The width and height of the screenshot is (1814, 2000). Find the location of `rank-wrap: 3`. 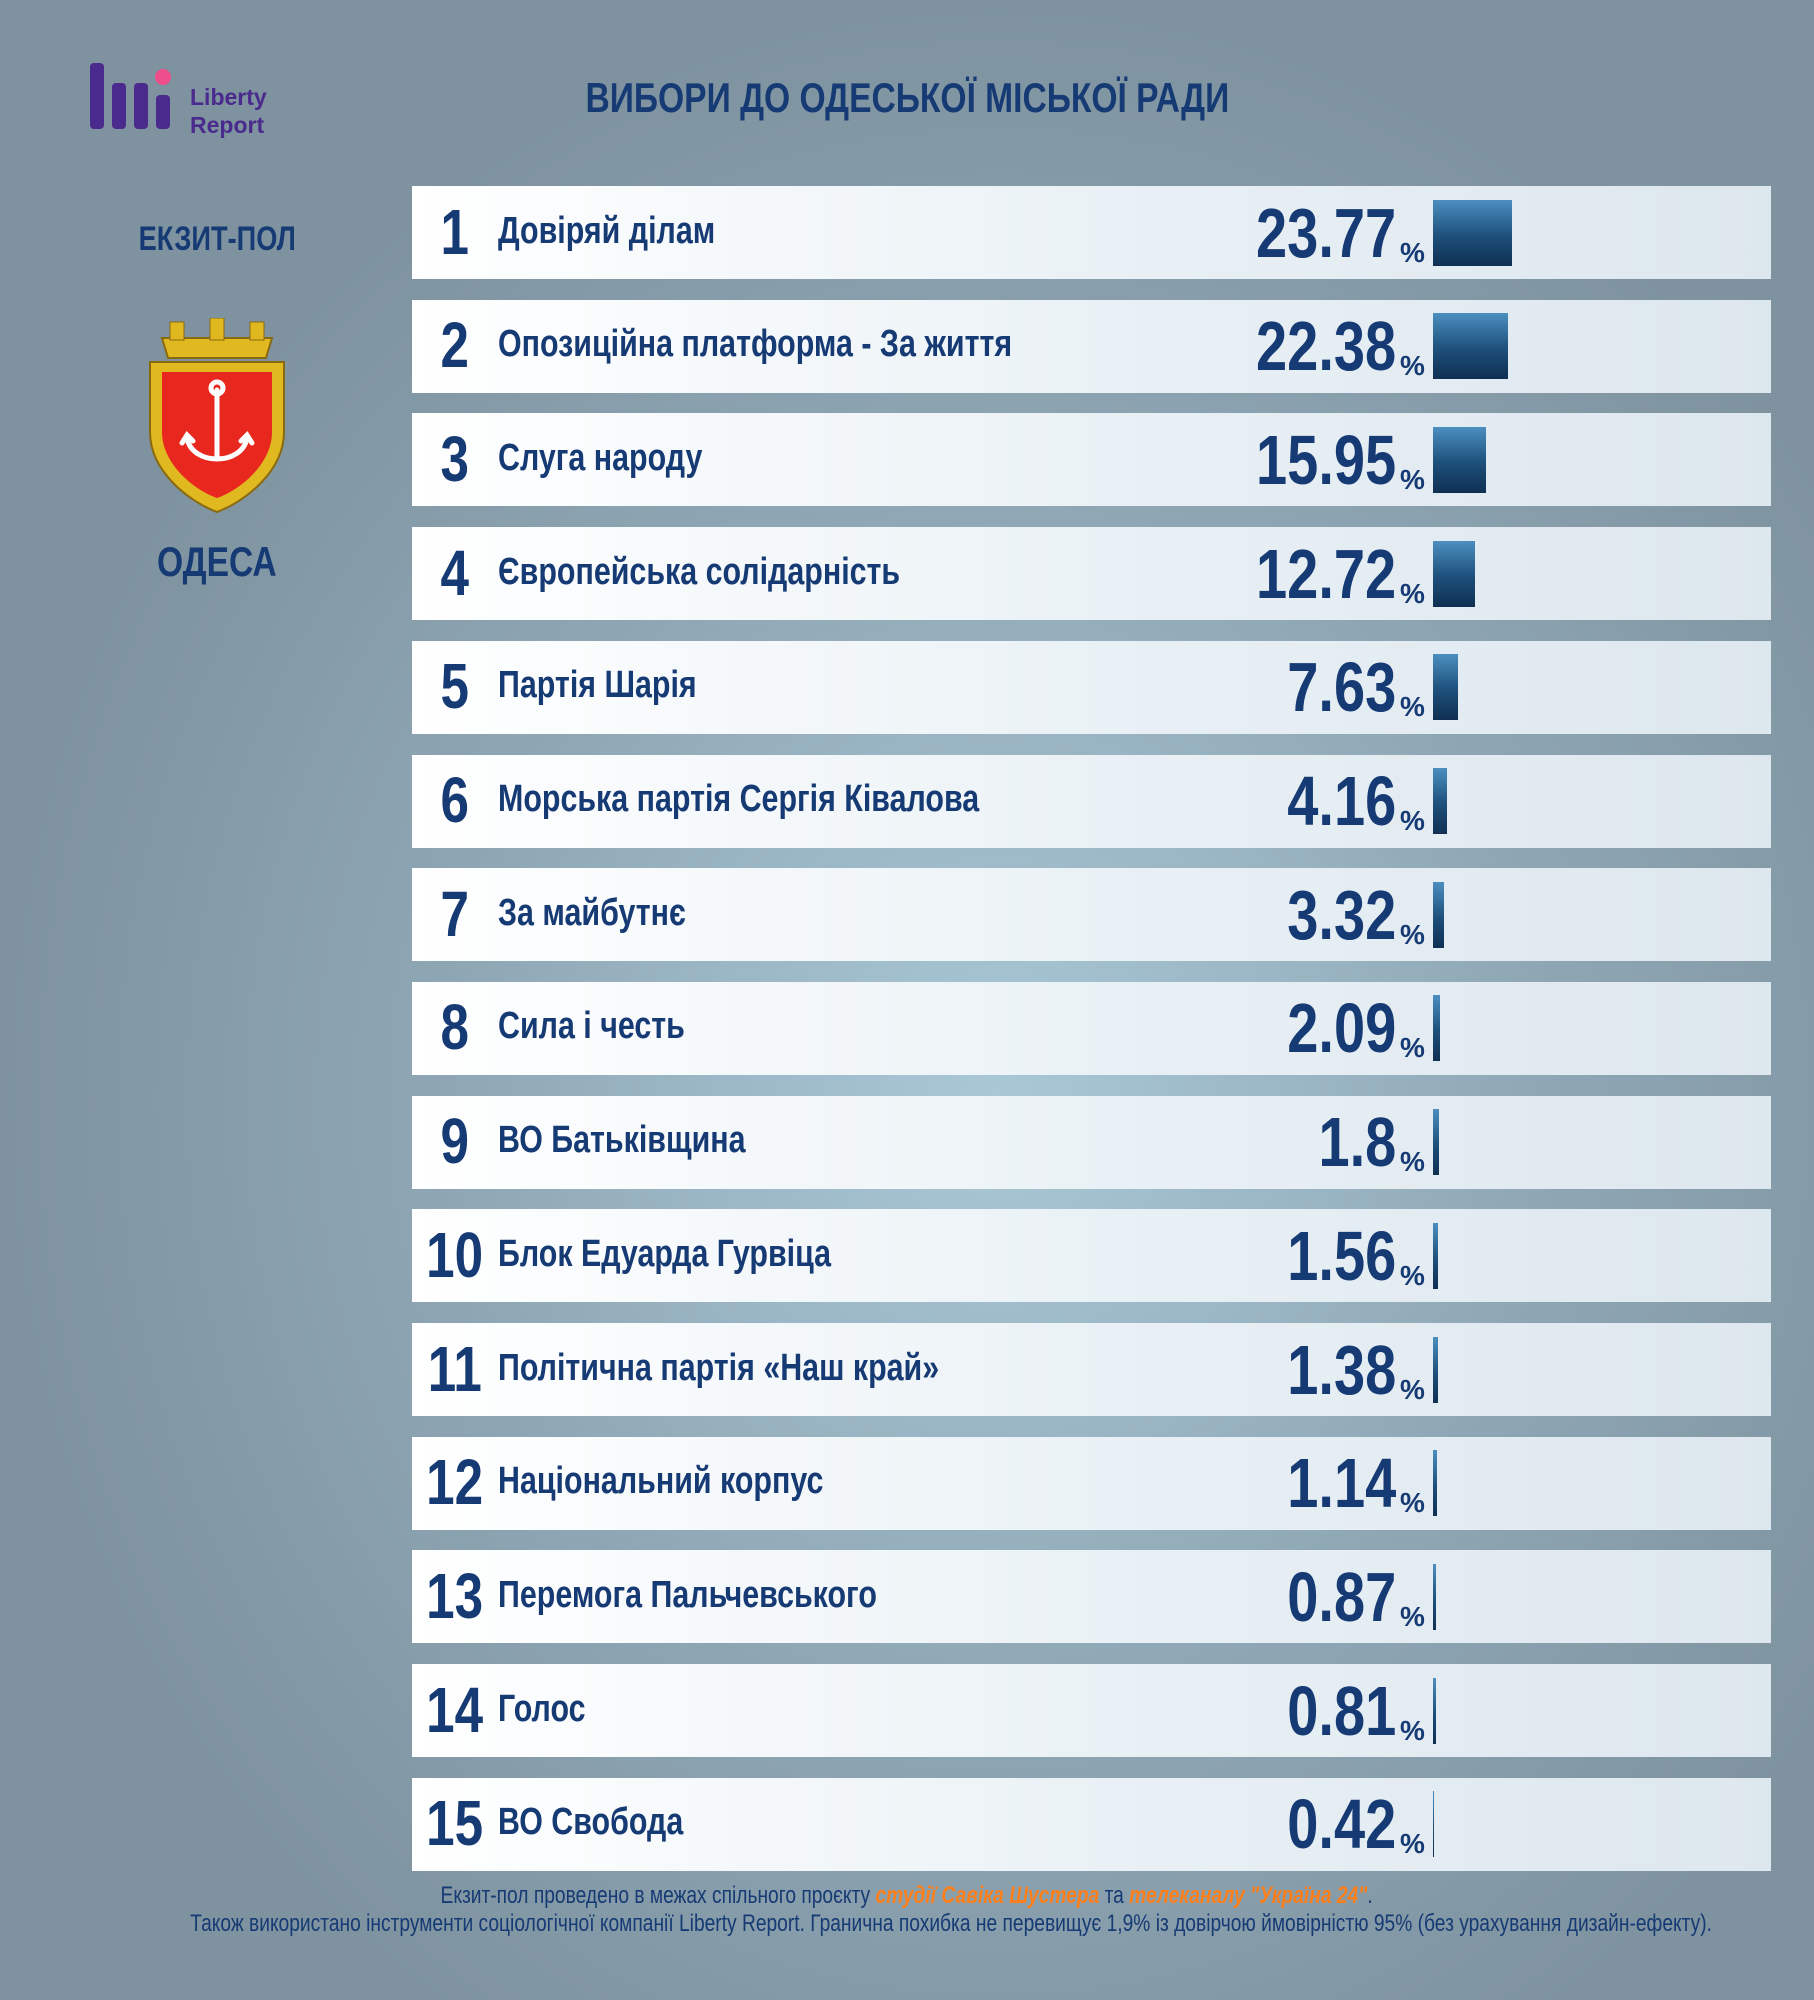

rank-wrap: 3 is located at coordinates (455, 459).